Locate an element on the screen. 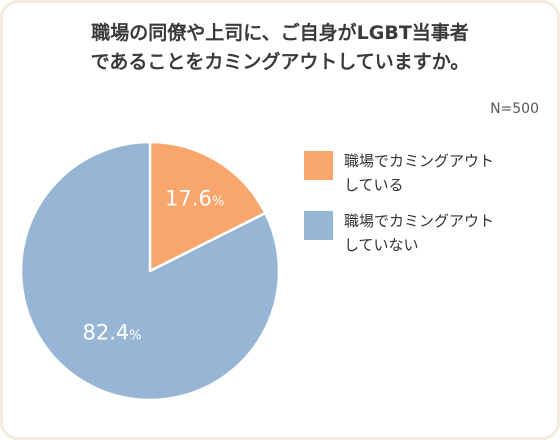  legend-label-not-out: 職場でカミングアウト していない is located at coordinates (444, 233).